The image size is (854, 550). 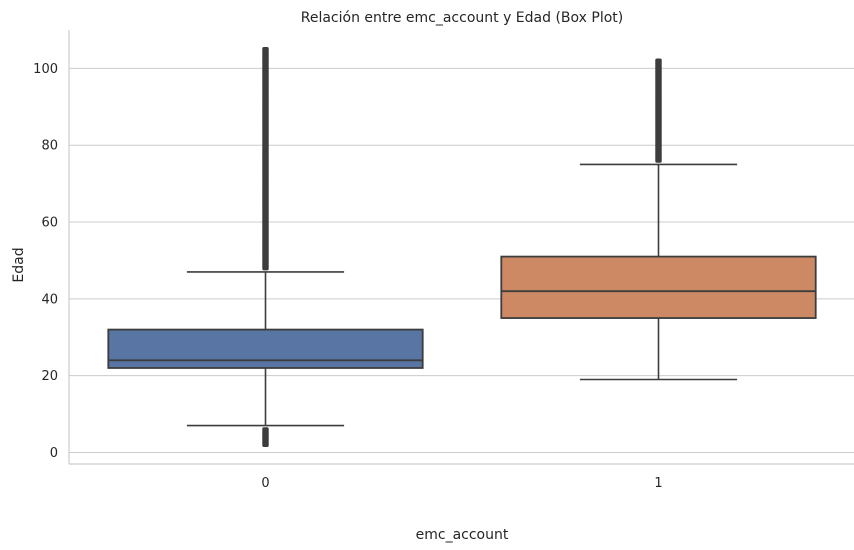 I want to click on y-tick-label: 80, so click(x=49, y=146).